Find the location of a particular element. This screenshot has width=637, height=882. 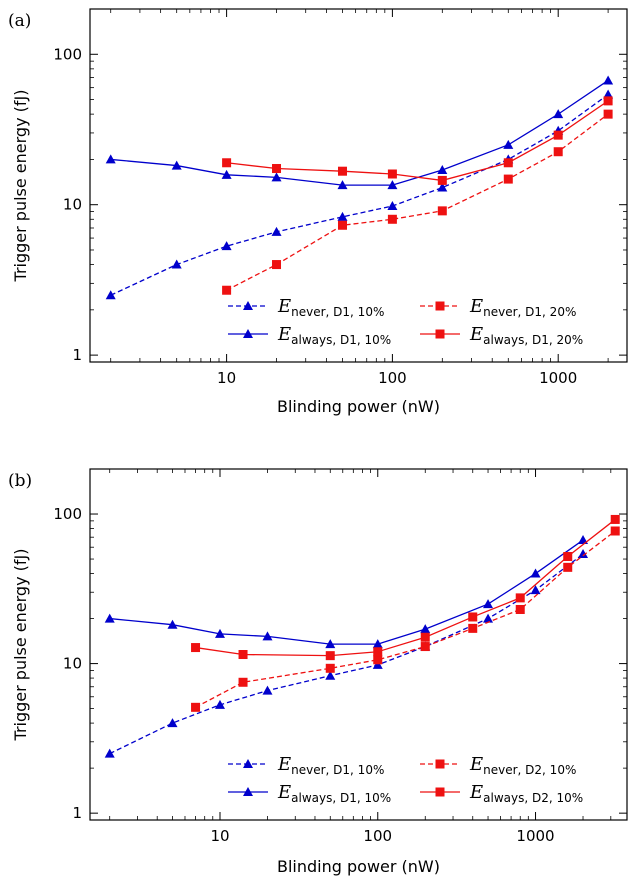

legend-item-4: Ealways, D1, 20% is located at coordinates (501, 335).